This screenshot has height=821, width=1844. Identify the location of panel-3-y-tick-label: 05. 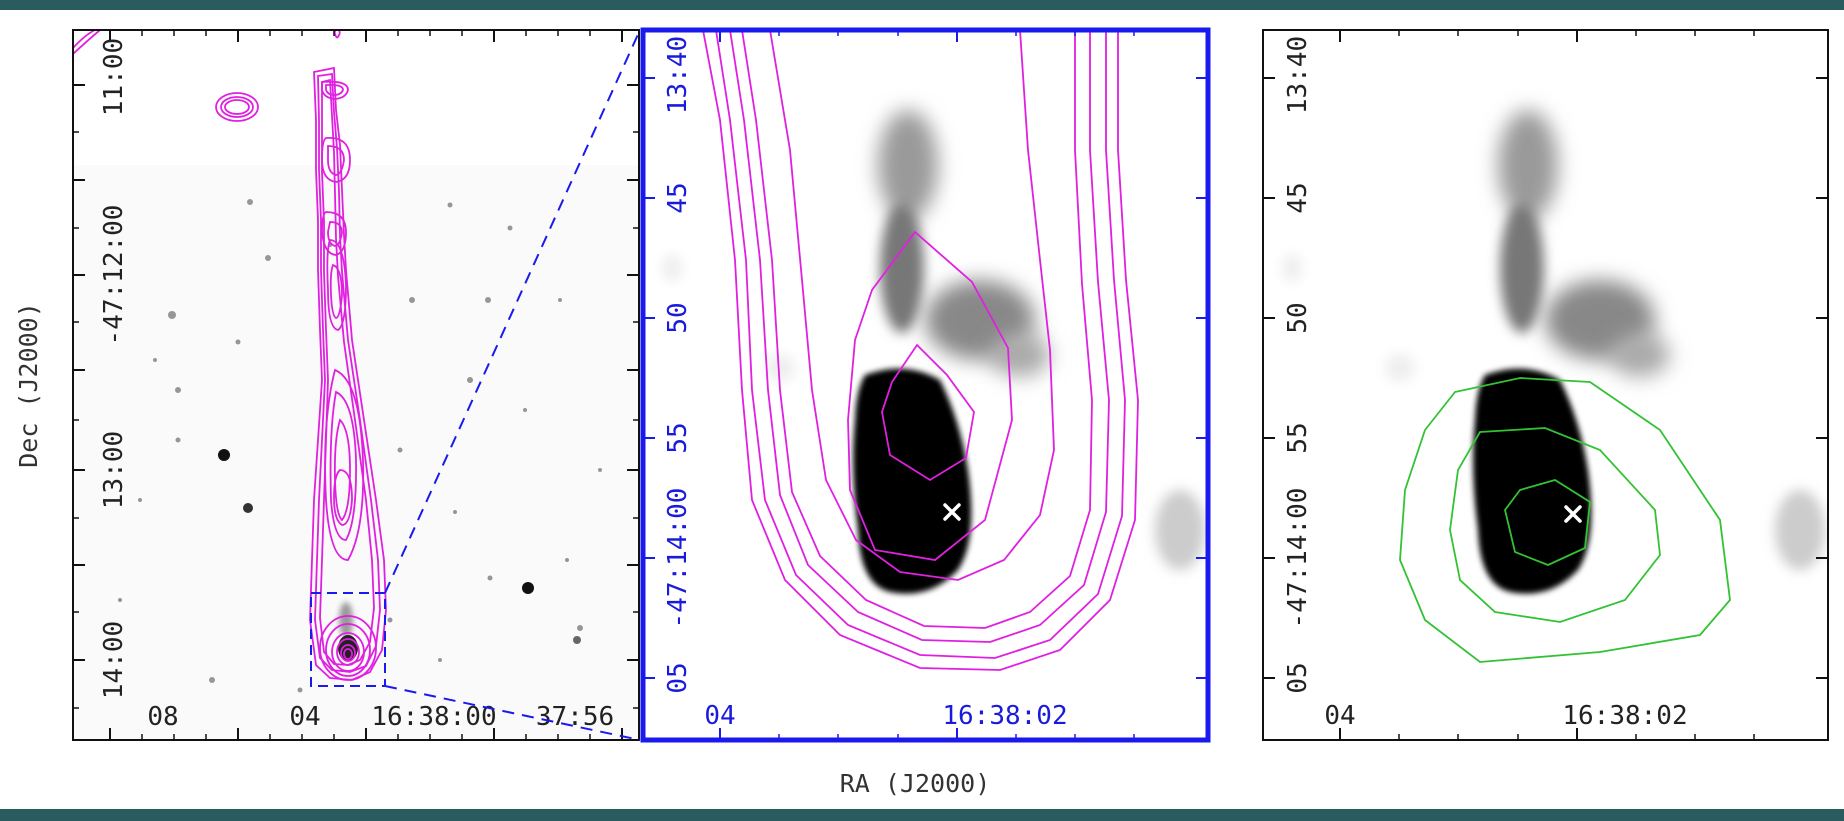
(1298, 677).